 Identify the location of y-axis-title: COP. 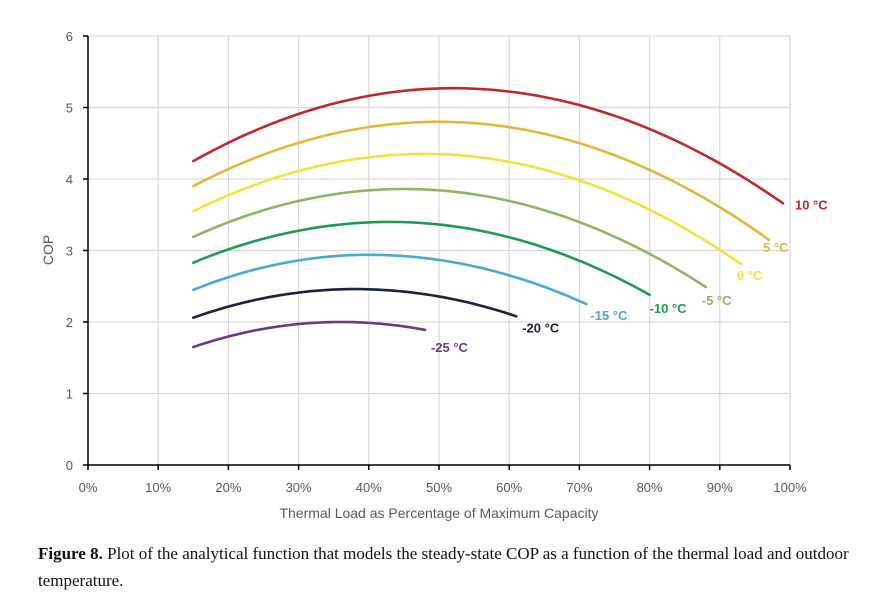
(48, 250).